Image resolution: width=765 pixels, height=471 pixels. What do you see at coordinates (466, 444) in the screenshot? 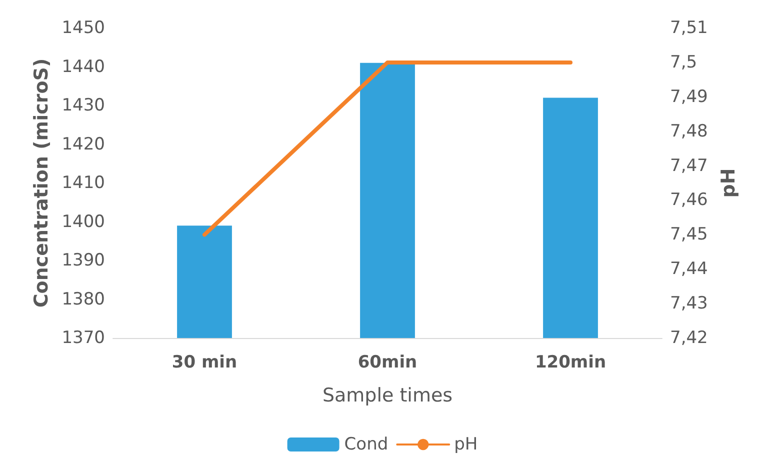
I see `legend-label: pH` at bounding box center [466, 444].